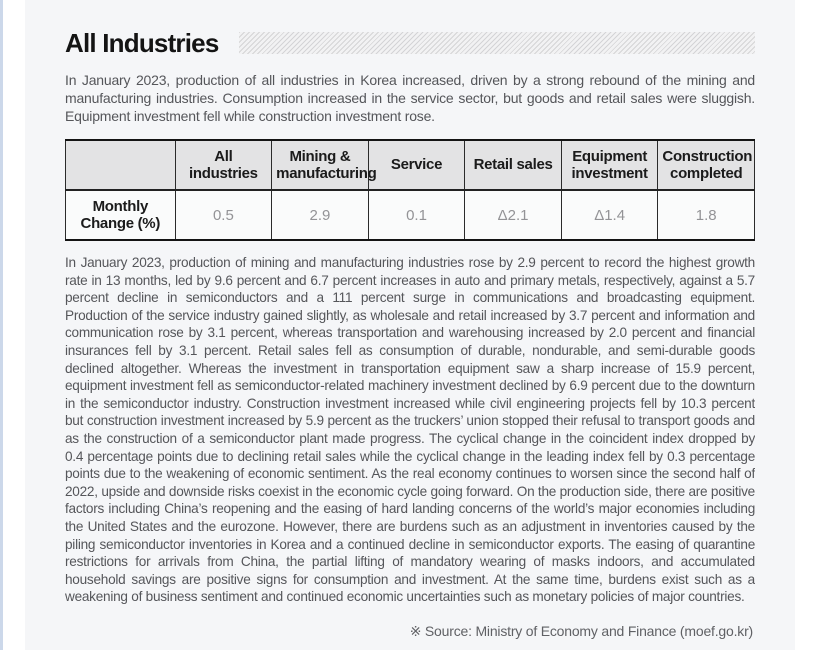  What do you see at coordinates (324, 165) in the screenshot?
I see `col-header-mining-manufacturing: Mining & manufacturing` at bounding box center [324, 165].